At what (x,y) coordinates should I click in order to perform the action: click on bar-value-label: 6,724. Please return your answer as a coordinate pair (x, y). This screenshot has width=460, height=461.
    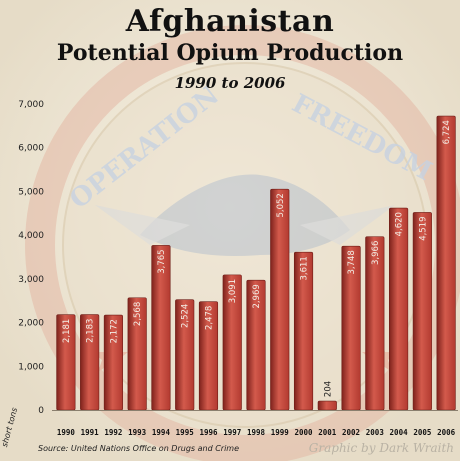
    Looking at the image, I should click on (447, 132).